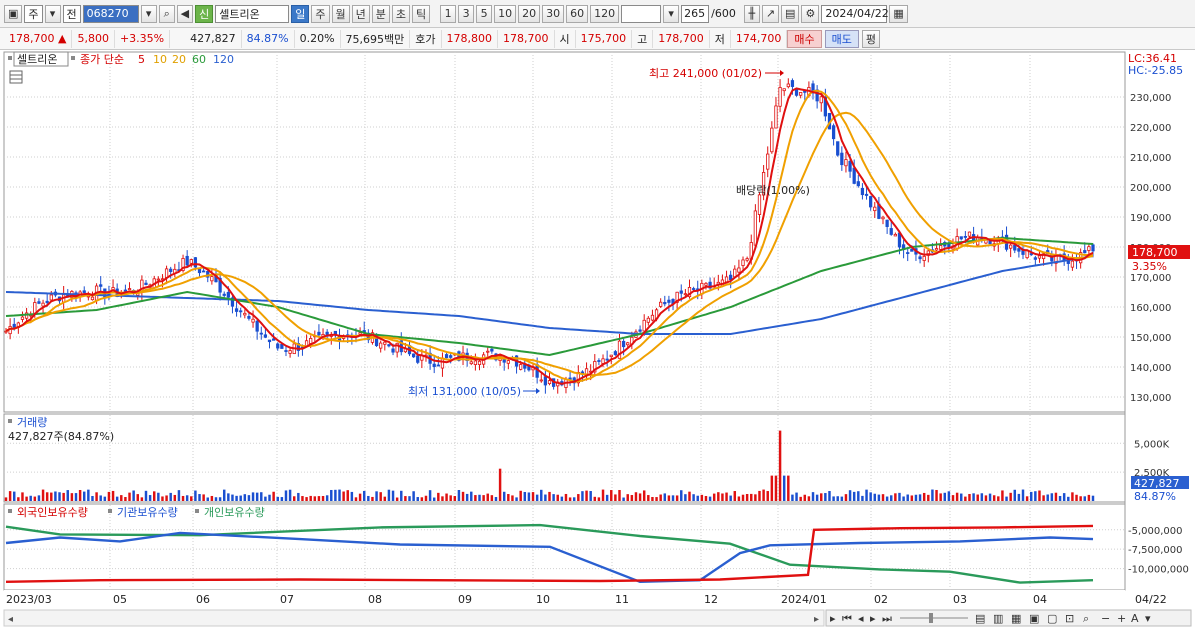  Describe the element at coordinates (980, 618) in the screenshot. I see `layout-icon: ▤` at that location.